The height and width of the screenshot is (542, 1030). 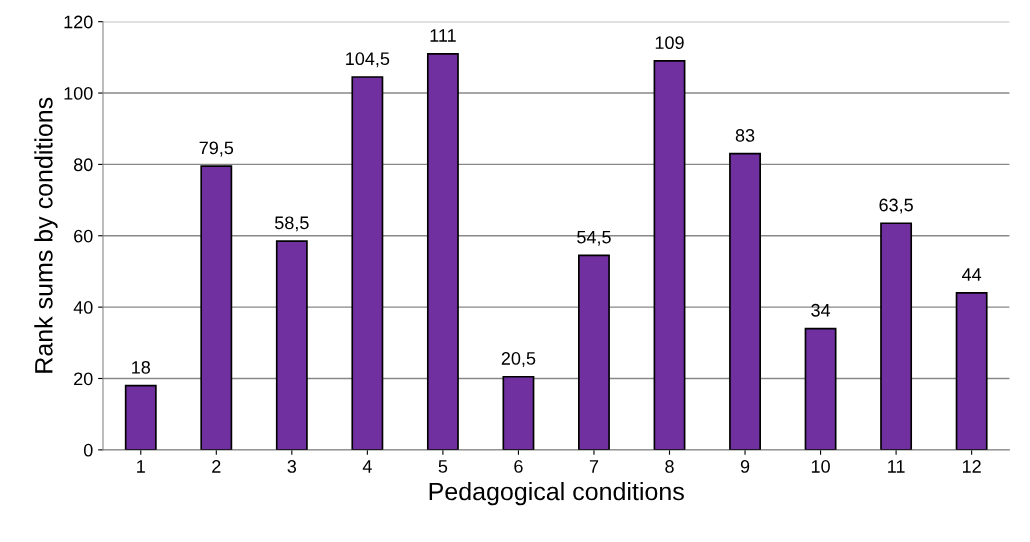 I want to click on data-label: 104,5, so click(x=368, y=60).